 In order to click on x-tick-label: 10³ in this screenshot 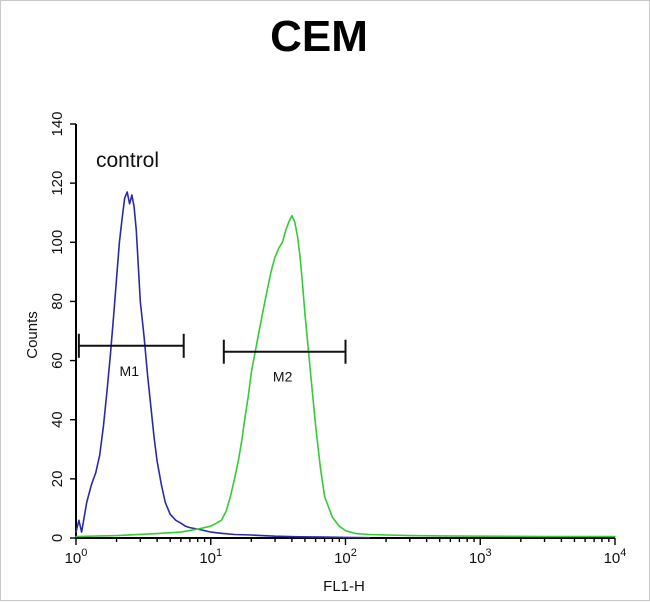, I will do `click(480, 557)`.